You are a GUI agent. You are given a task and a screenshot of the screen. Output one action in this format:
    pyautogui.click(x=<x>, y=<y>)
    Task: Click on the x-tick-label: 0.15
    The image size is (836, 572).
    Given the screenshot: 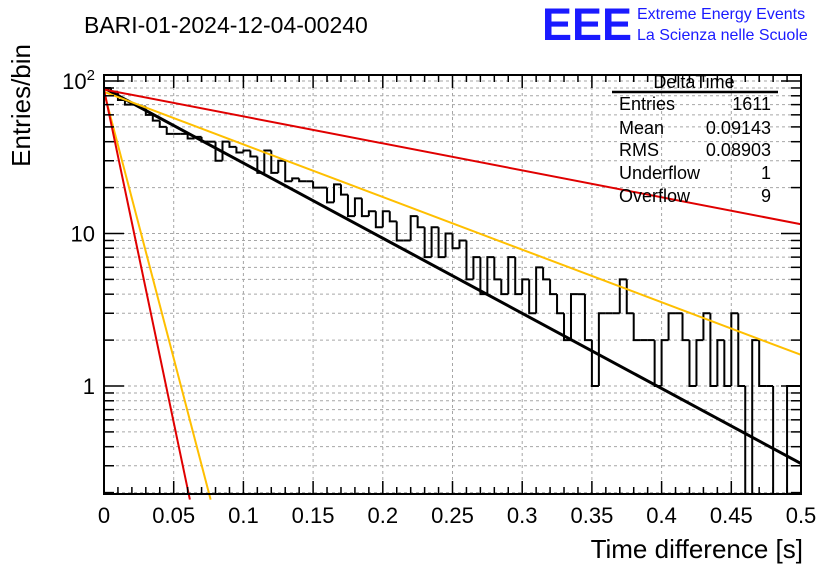 What is the action you would take?
    pyautogui.click(x=313, y=515)
    